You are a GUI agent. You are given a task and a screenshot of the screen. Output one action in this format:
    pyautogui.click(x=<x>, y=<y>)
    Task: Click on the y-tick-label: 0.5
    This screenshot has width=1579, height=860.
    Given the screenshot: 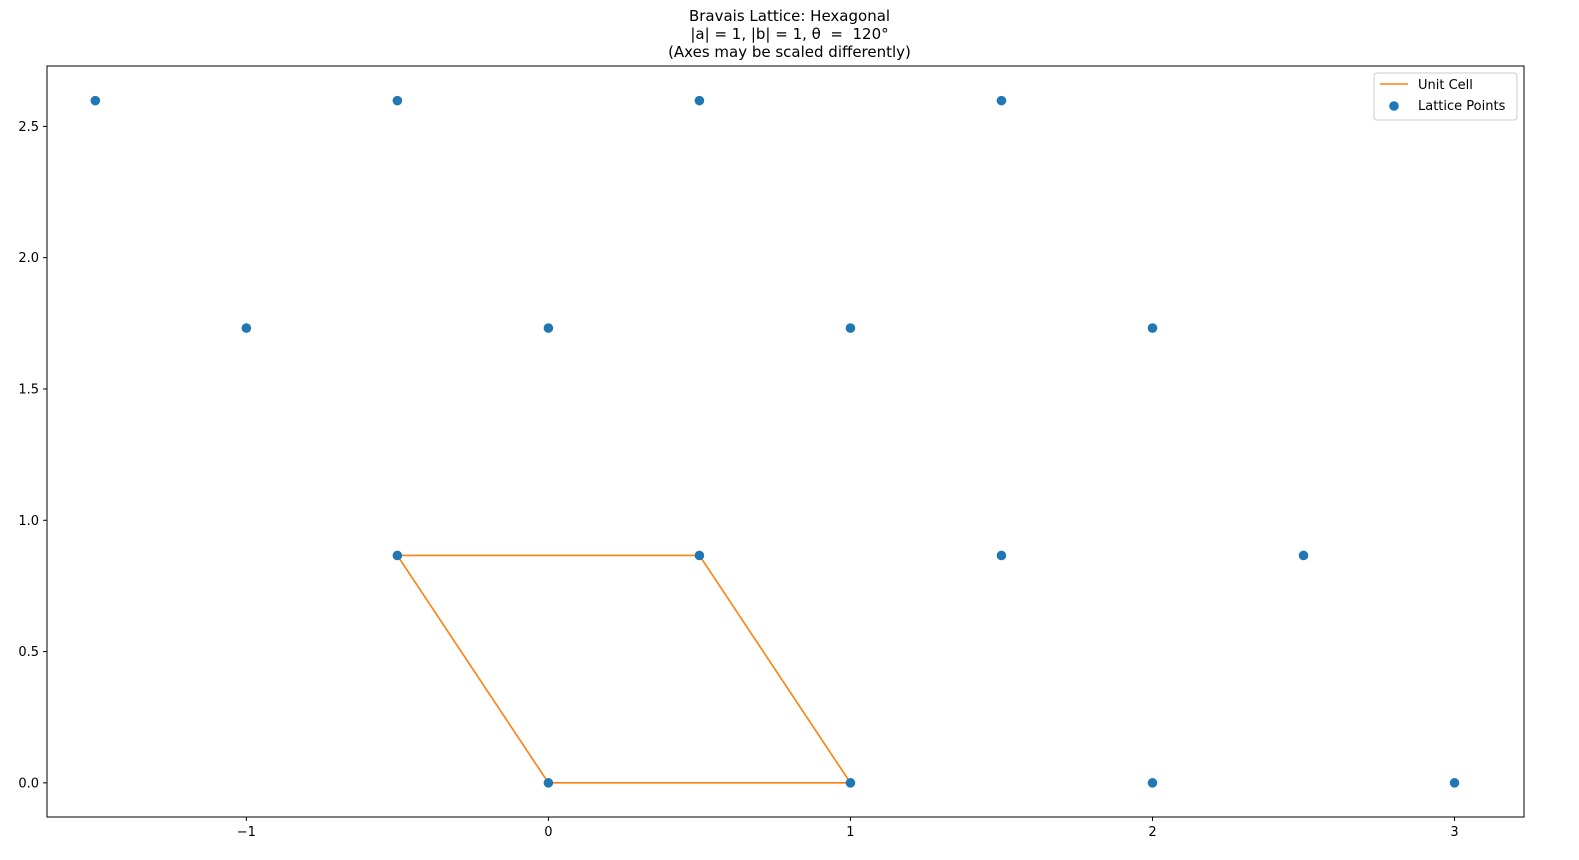 What is the action you would take?
    pyautogui.click(x=28, y=652)
    